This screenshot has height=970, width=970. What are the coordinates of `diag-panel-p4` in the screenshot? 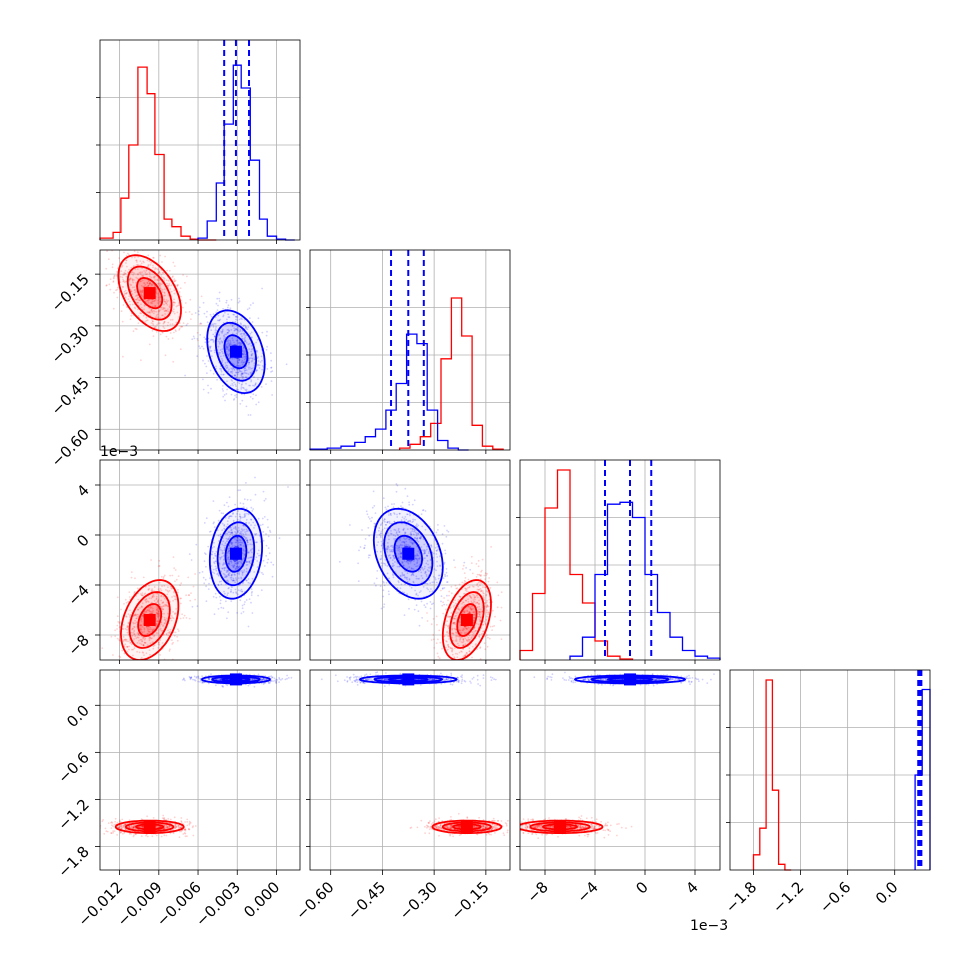 It's located at (828, 770).